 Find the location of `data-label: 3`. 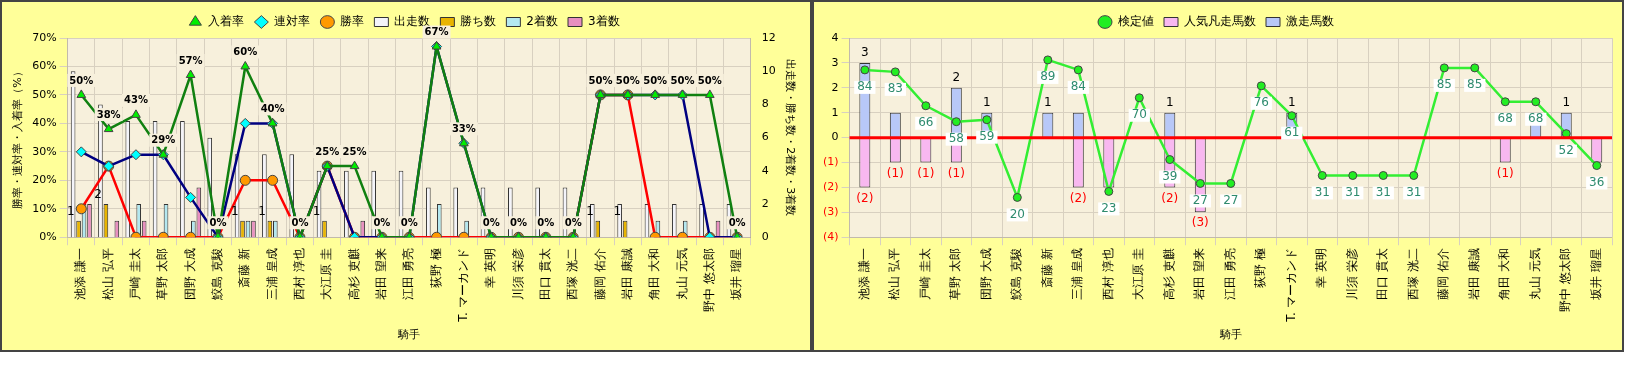

data-label: 3 is located at coordinates (865, 52).